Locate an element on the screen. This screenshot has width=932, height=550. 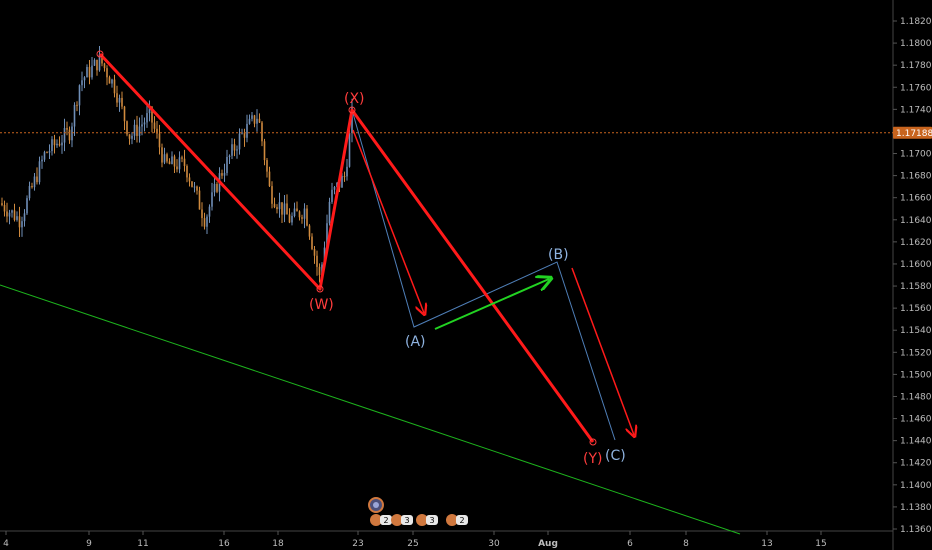
event-count-label: 2 is located at coordinates (385, 520).